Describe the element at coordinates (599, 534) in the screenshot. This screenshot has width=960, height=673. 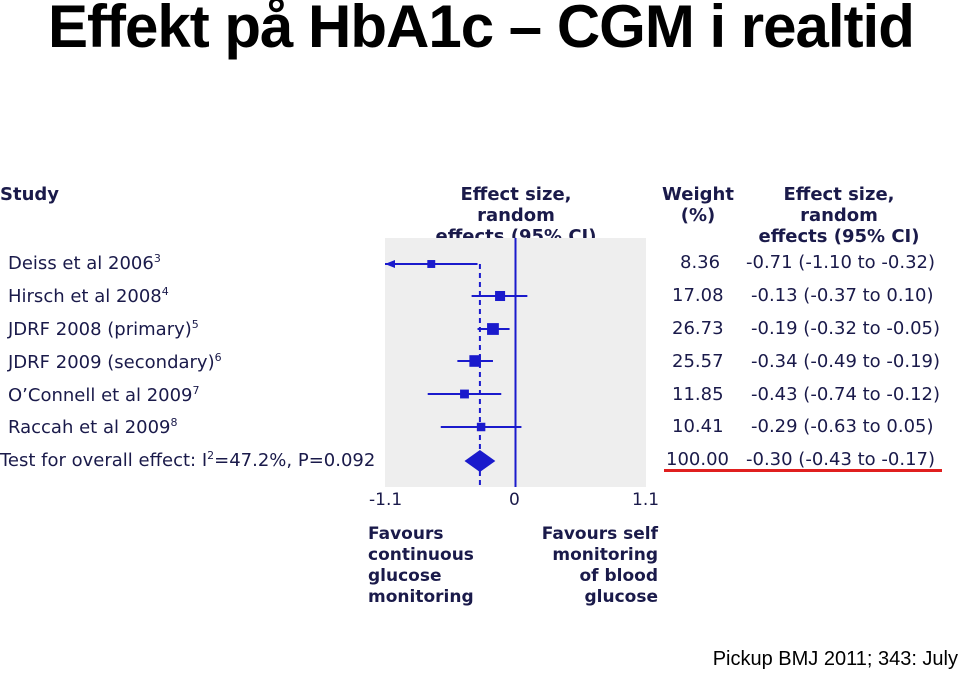
I see `favours-right-line: Favours self` at that location.